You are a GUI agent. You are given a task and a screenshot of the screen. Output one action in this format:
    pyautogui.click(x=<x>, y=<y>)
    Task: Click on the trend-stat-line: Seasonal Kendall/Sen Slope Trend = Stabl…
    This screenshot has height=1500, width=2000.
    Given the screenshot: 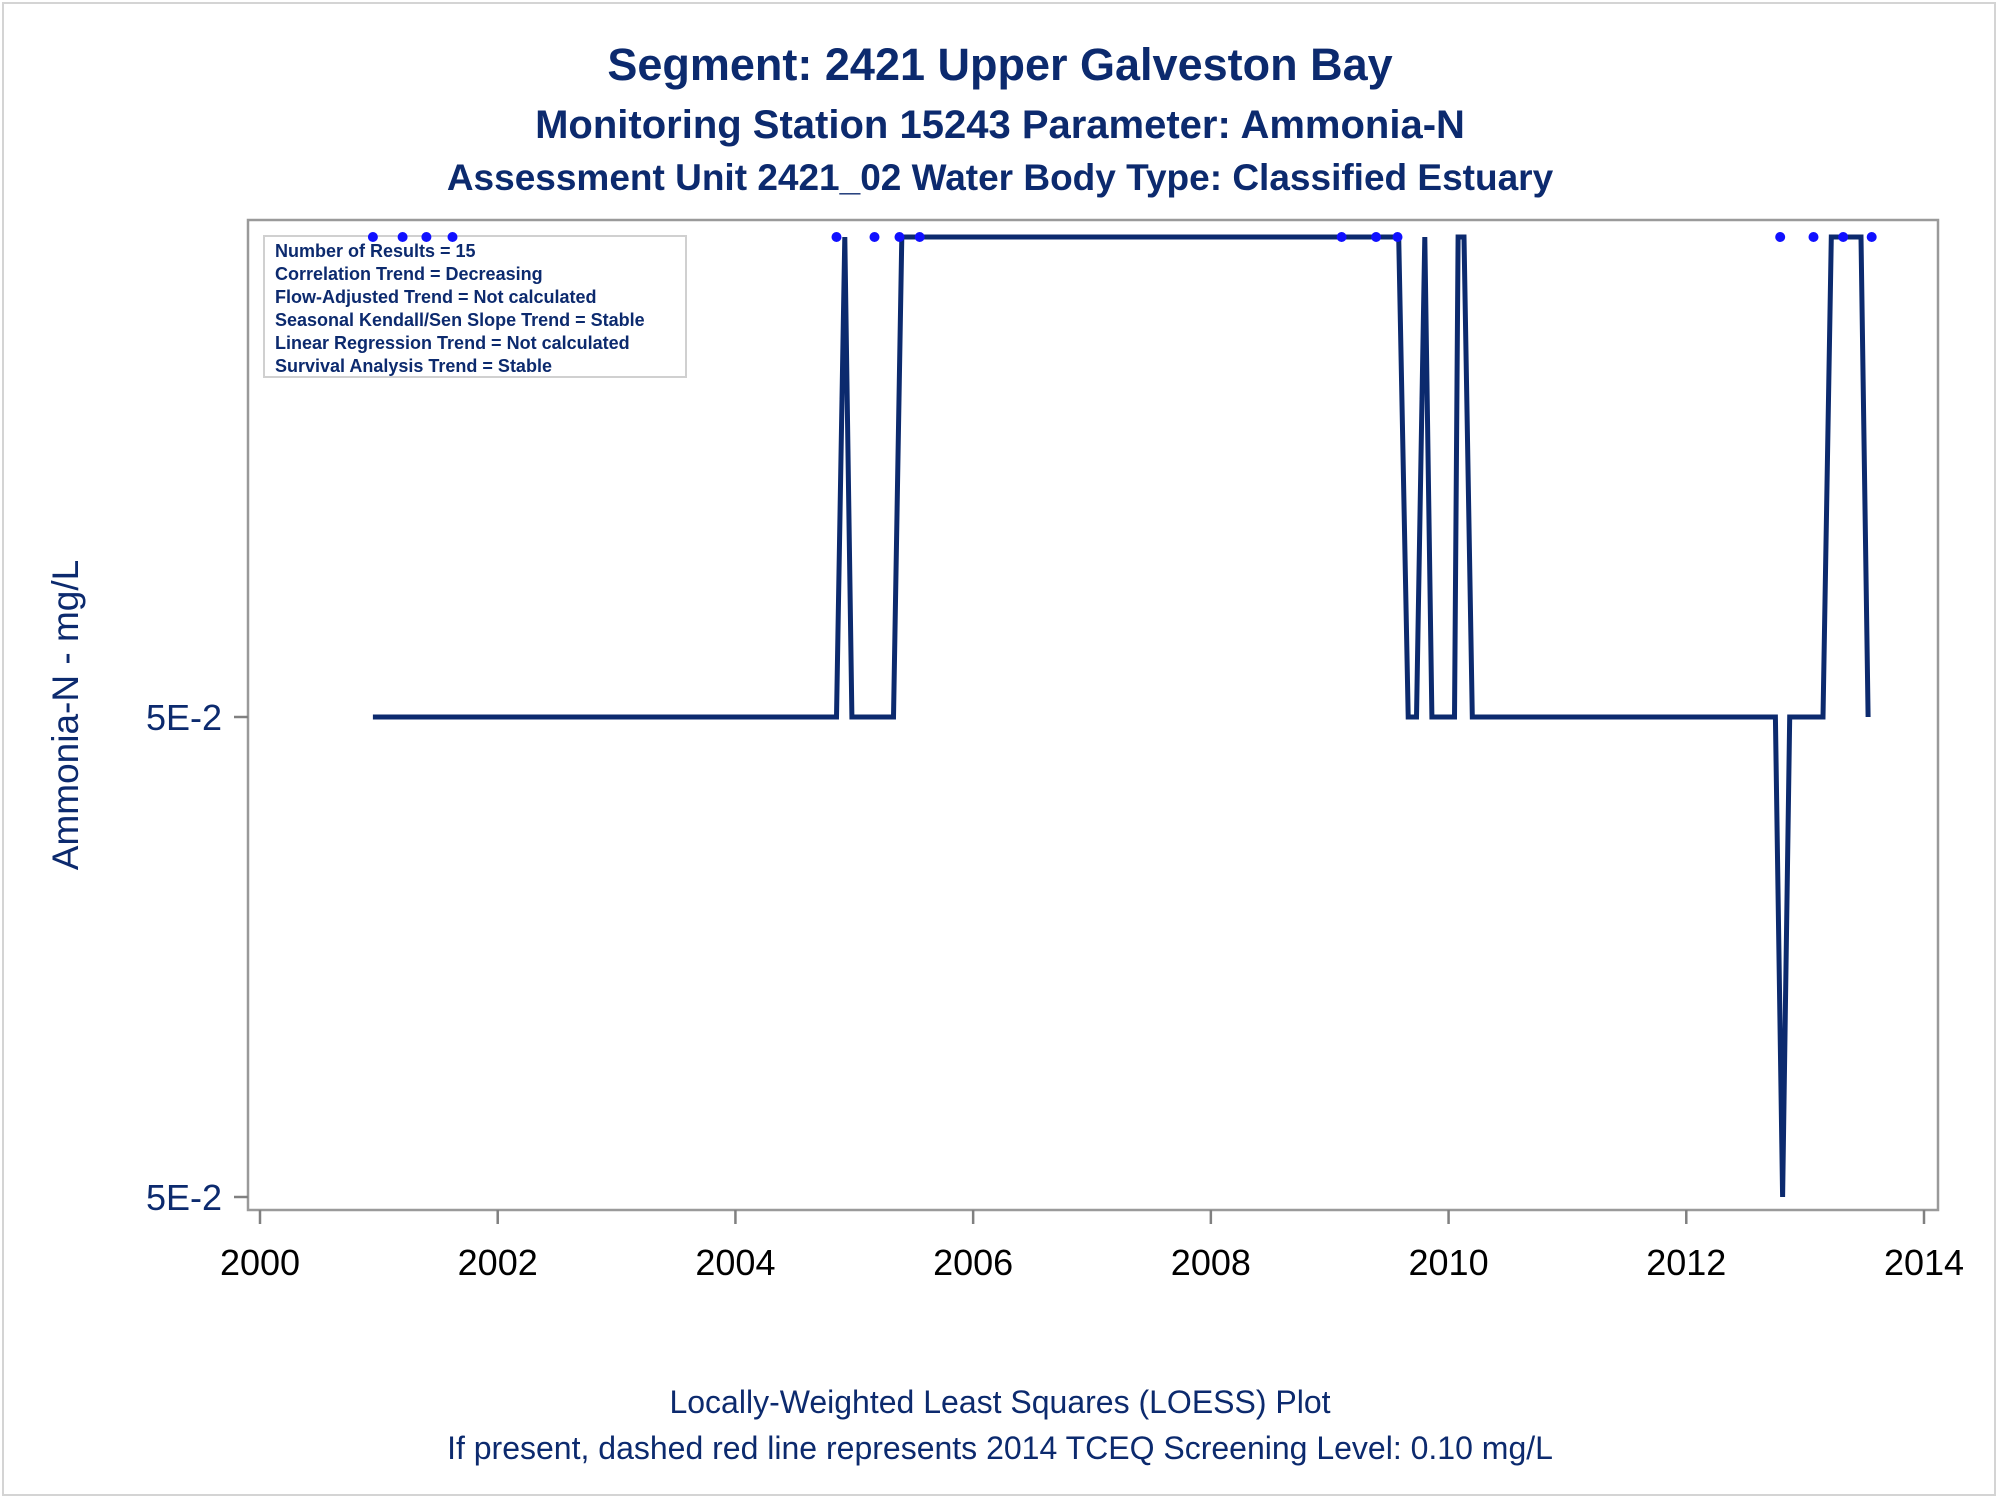 What is the action you would take?
    pyautogui.click(x=460, y=320)
    